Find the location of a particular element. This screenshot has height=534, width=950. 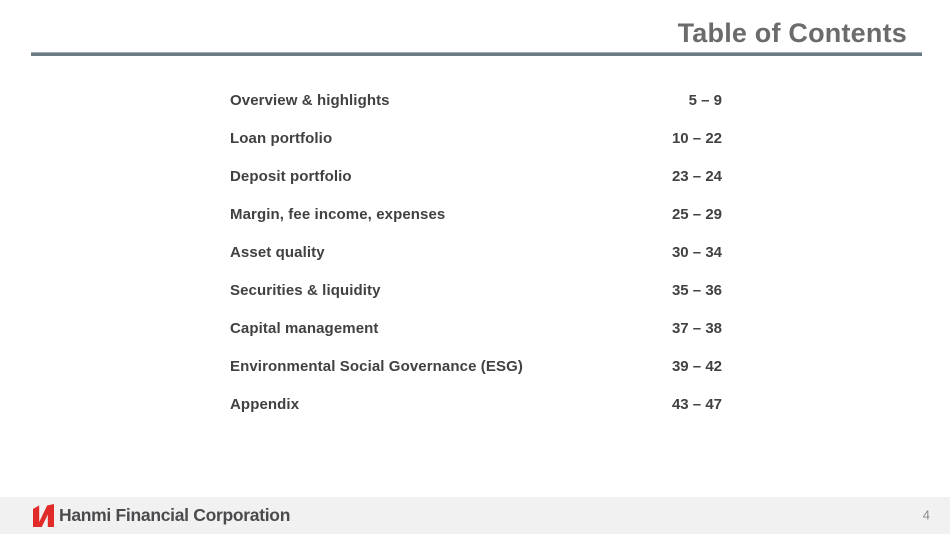

company-logo: Hanmi Financial Corporation is located at coordinates (161, 515).